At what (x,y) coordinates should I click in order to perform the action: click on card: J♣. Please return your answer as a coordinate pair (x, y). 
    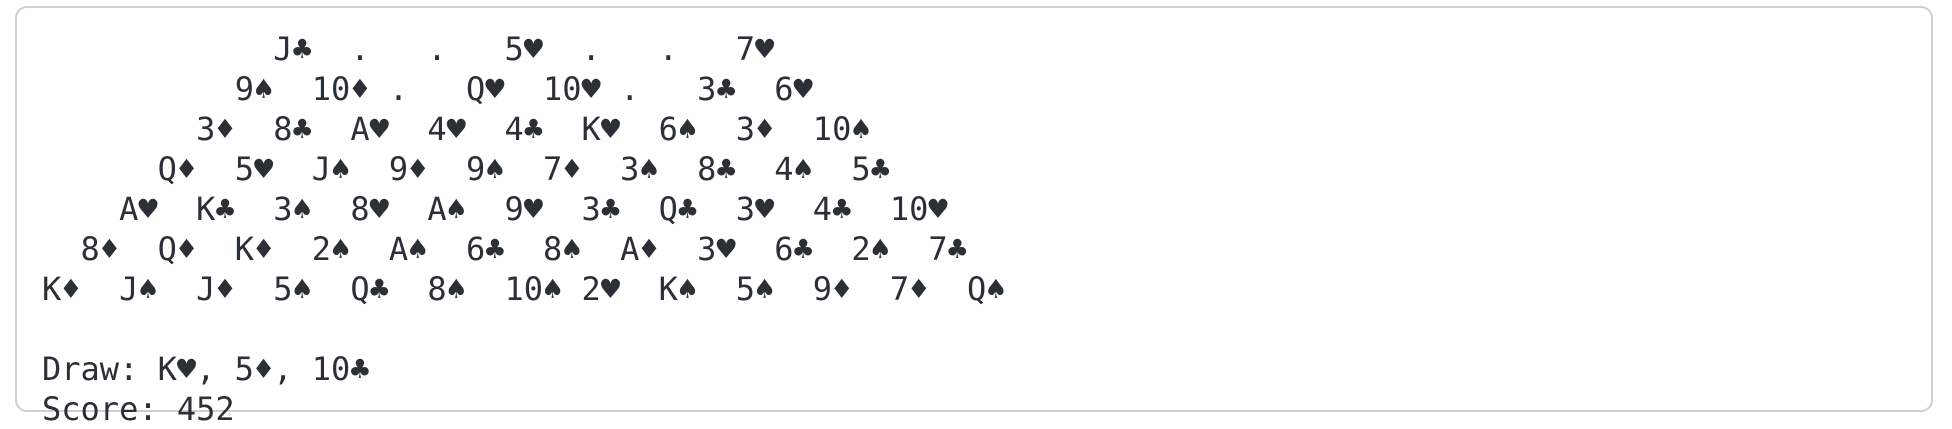
    Looking at the image, I should click on (292, 49).